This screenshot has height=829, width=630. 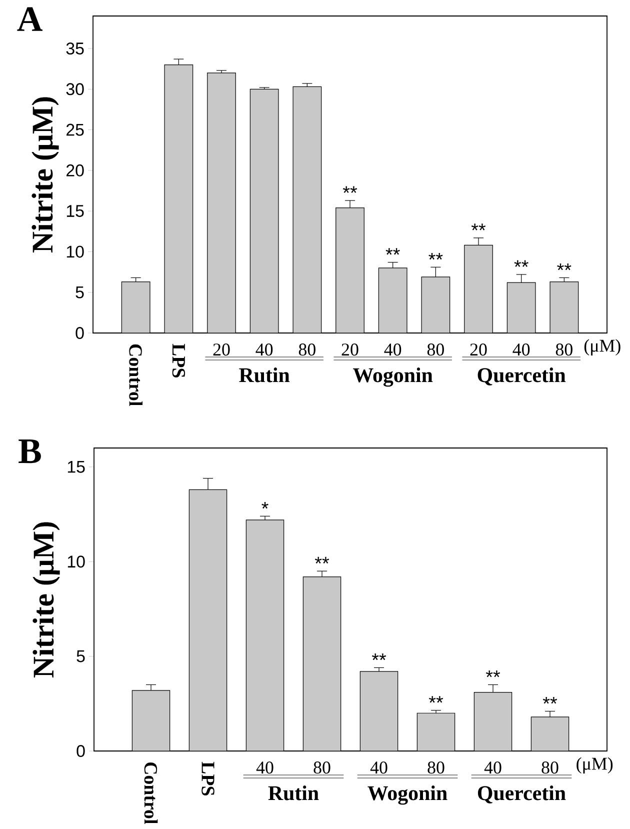 What do you see at coordinates (29, 19) in the screenshot?
I see `chart-title: A` at bounding box center [29, 19].